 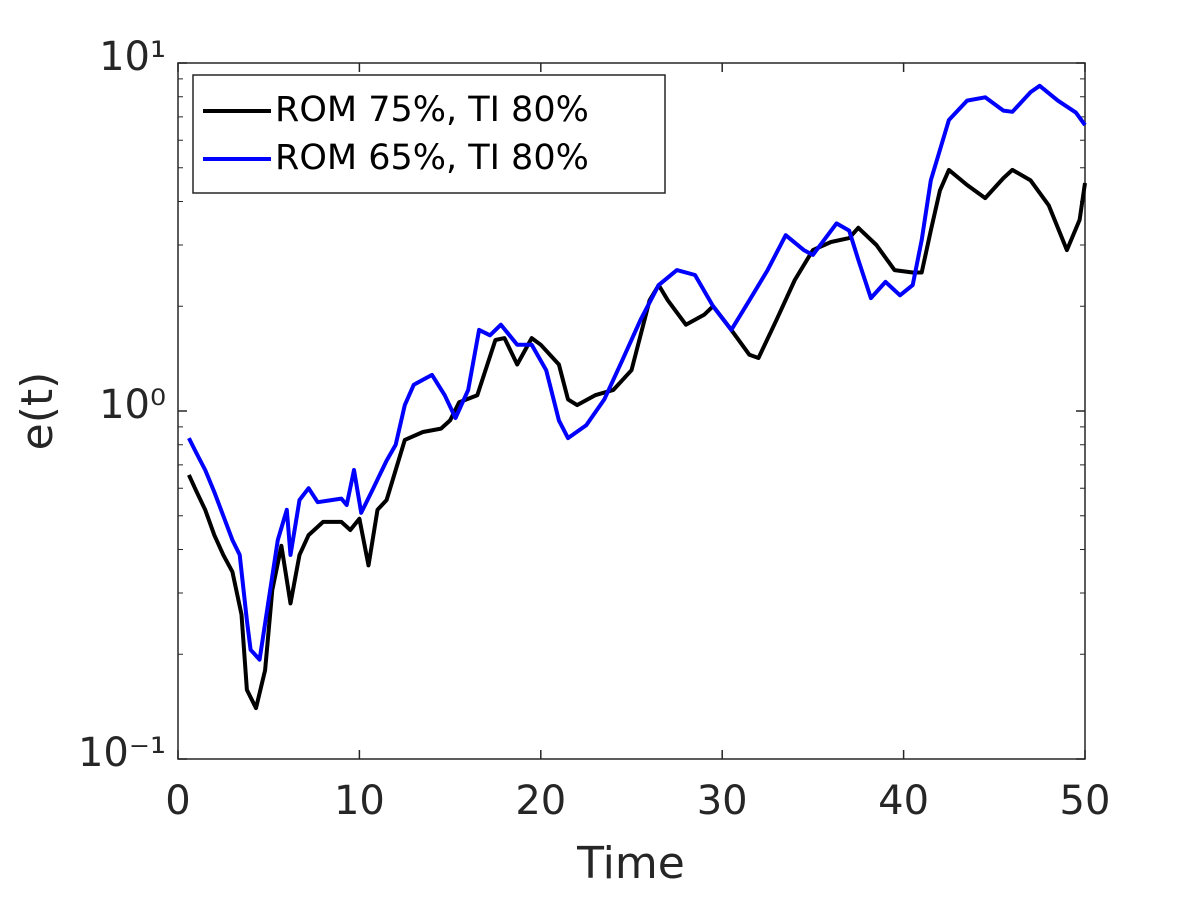 I want to click on x-tick-label: 10, so click(x=359, y=801).